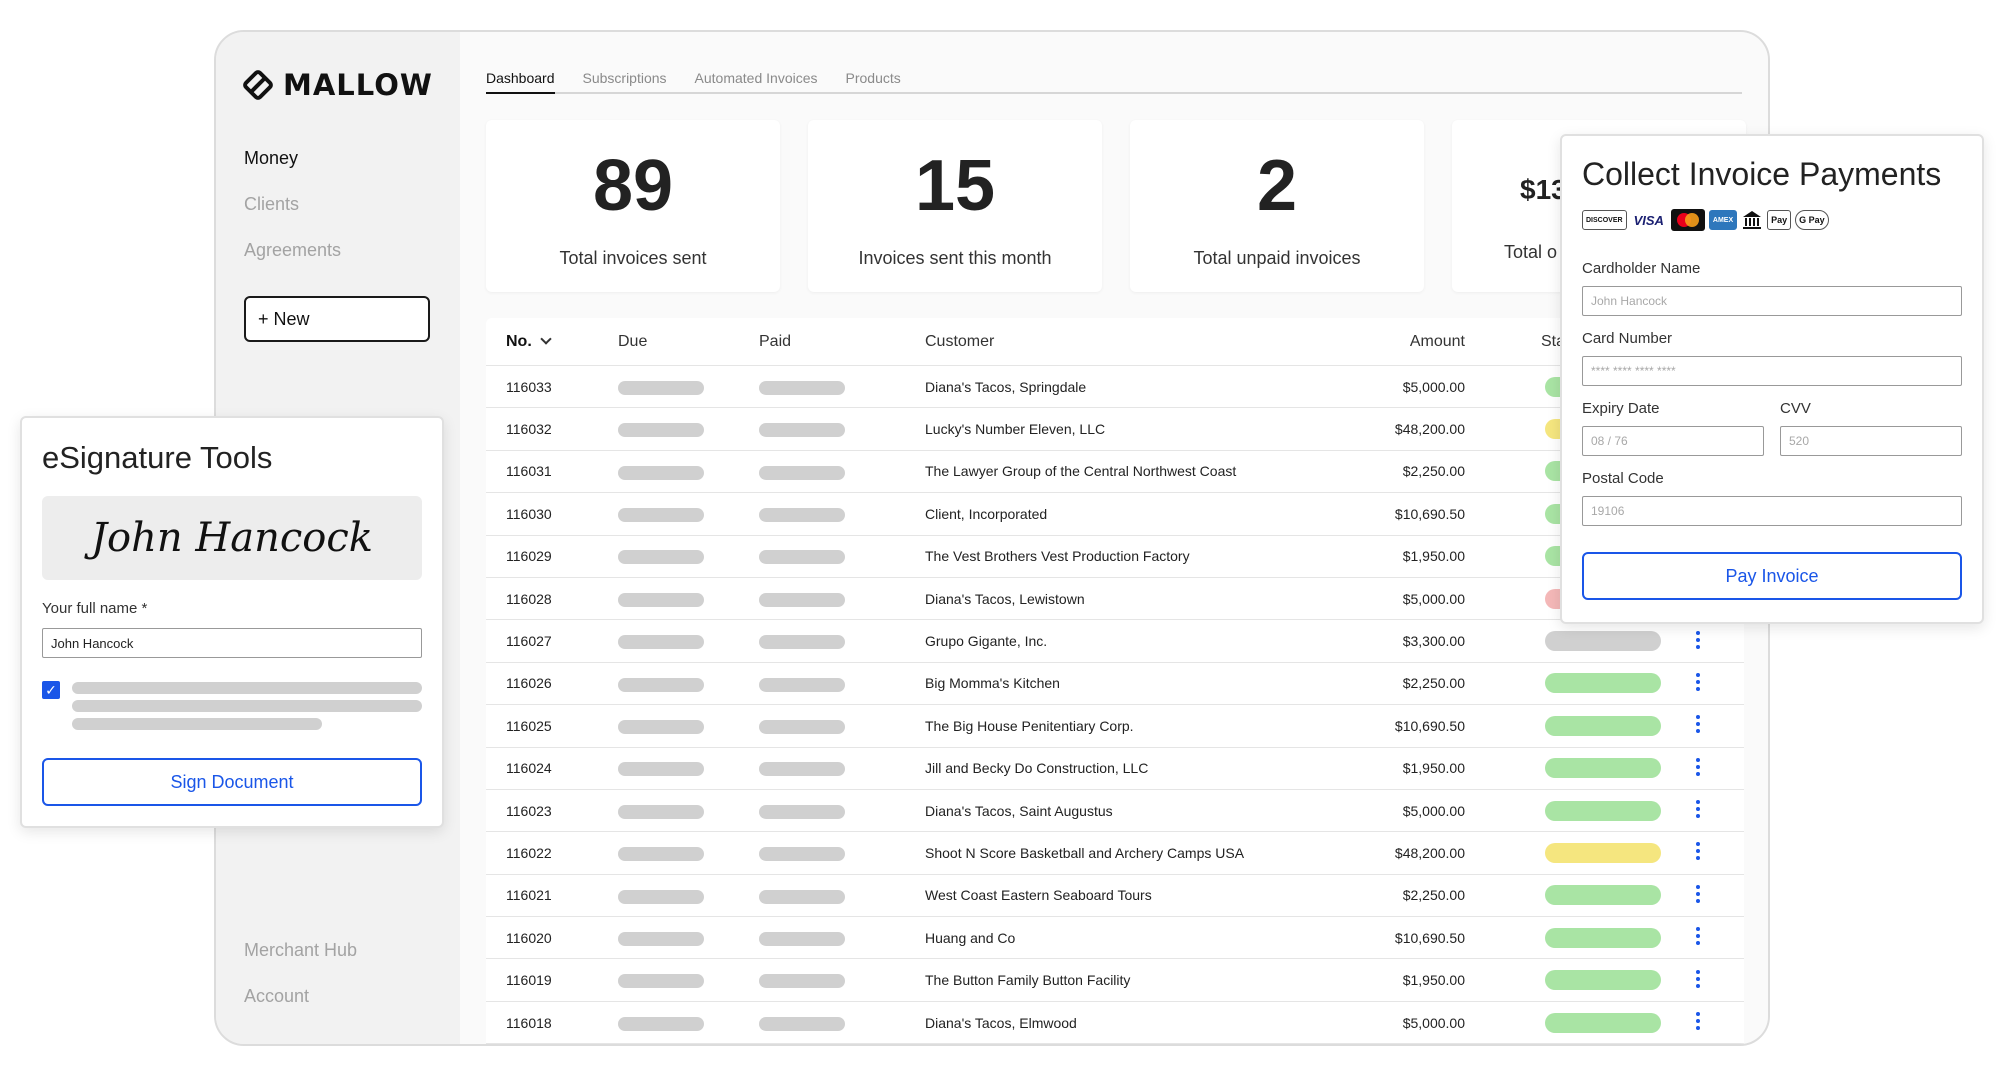 The height and width of the screenshot is (1078, 2000). I want to click on pay-invoice-button: Pay Invoice, so click(1772, 576).